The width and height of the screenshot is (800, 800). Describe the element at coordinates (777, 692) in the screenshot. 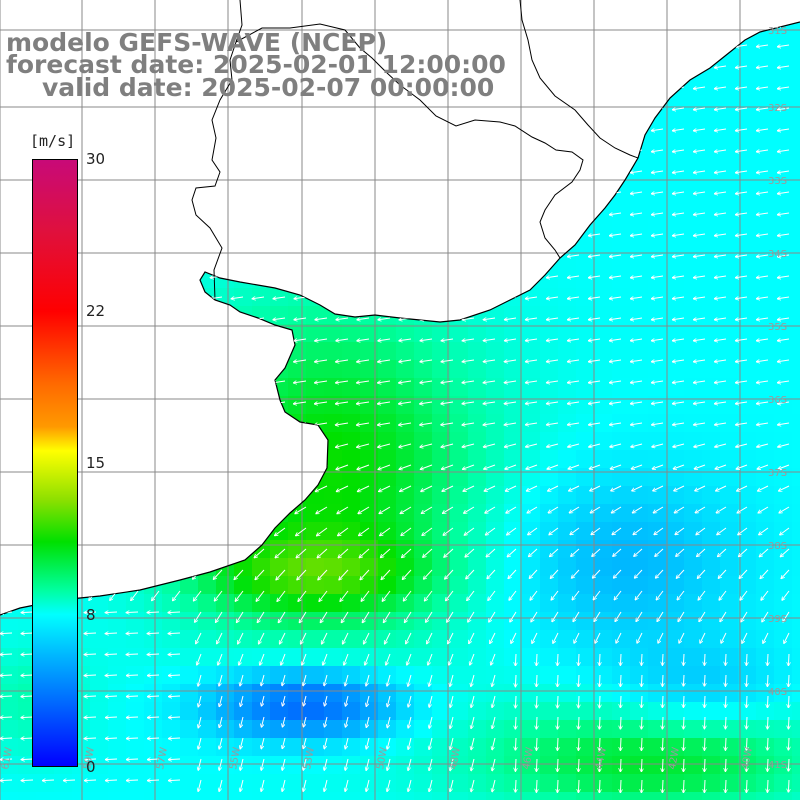

I see `latitude-label: 40S` at that location.